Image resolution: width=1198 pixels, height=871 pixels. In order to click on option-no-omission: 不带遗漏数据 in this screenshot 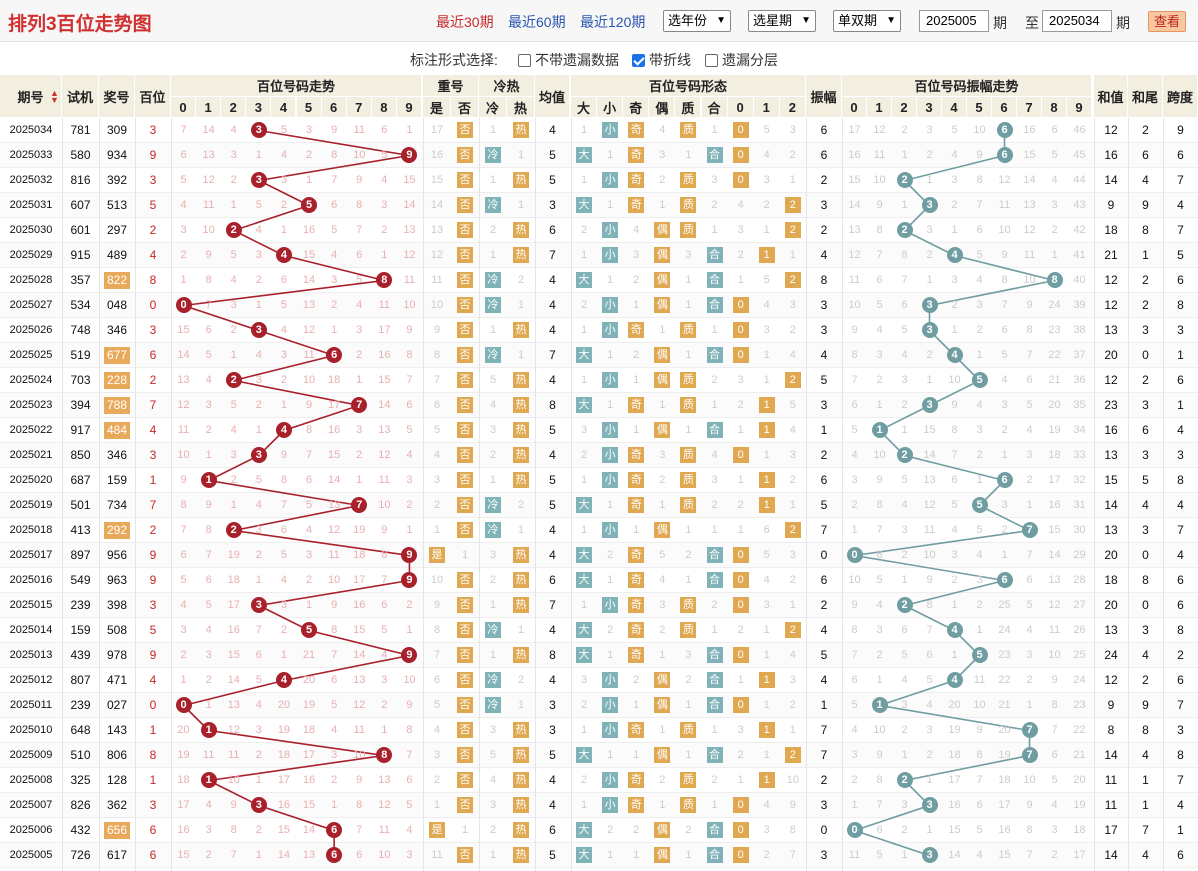, I will do `click(568, 60)`.